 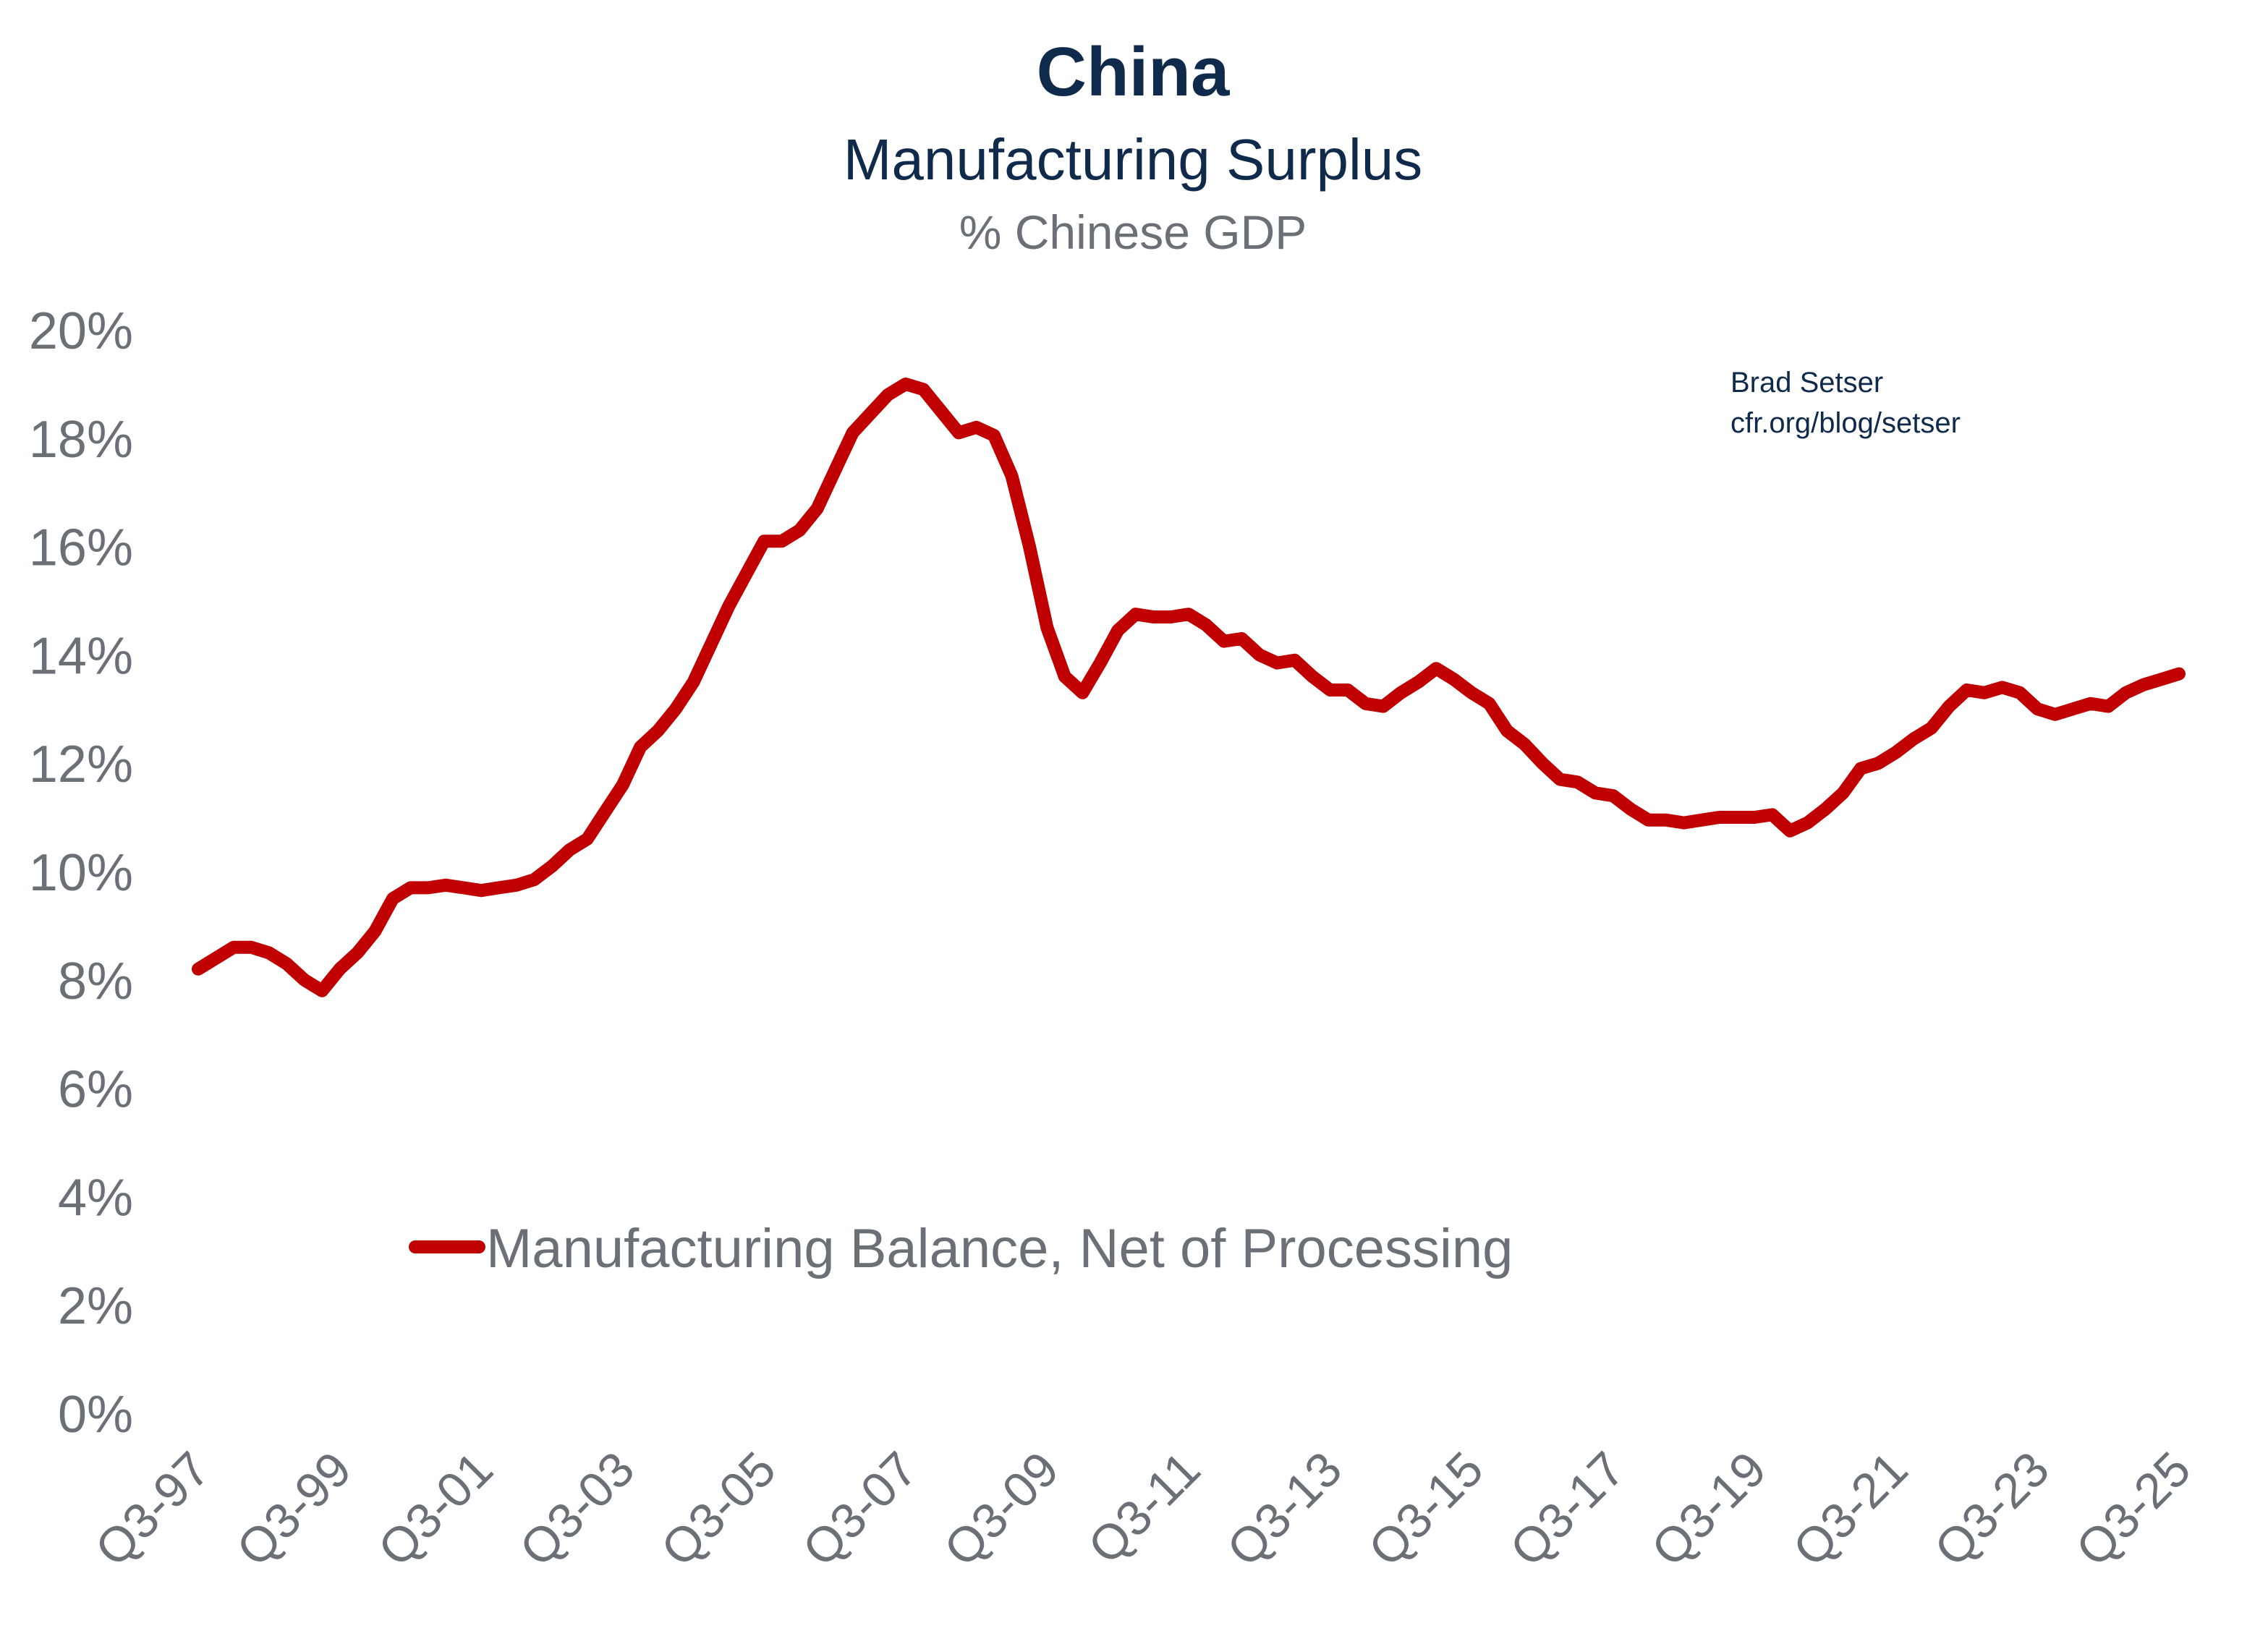 What do you see at coordinates (81, 764) in the screenshot?
I see `y-tick-label: 12%` at bounding box center [81, 764].